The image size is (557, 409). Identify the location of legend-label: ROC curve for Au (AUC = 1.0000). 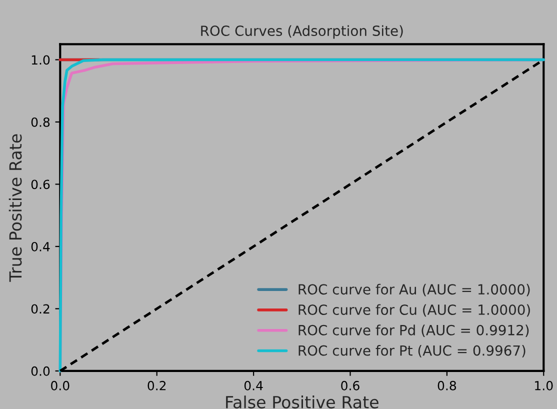
(414, 290).